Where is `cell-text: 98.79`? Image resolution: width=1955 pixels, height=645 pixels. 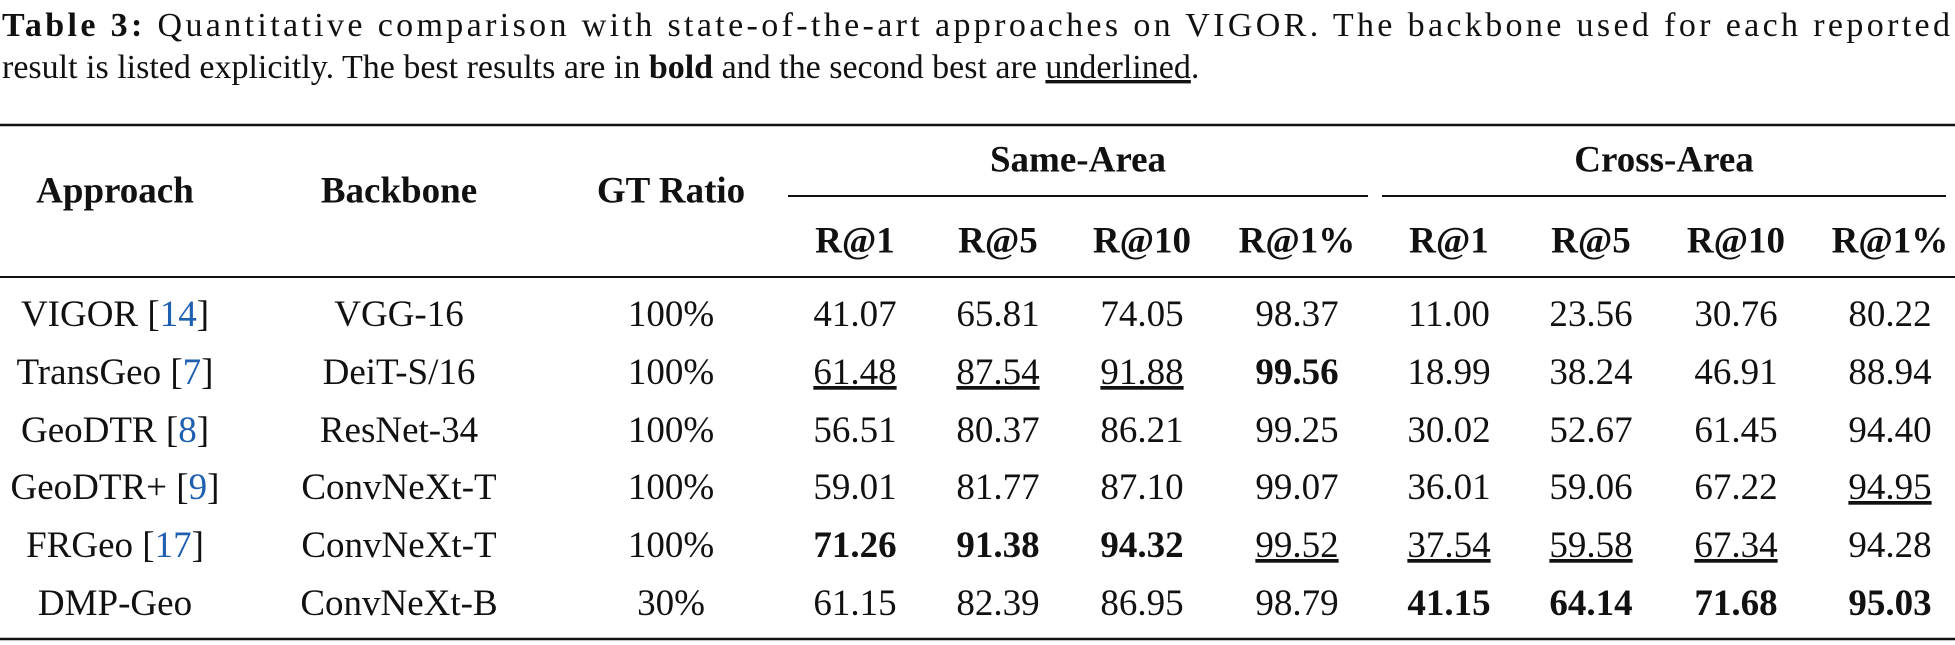 cell-text: 98.79 is located at coordinates (1296, 603).